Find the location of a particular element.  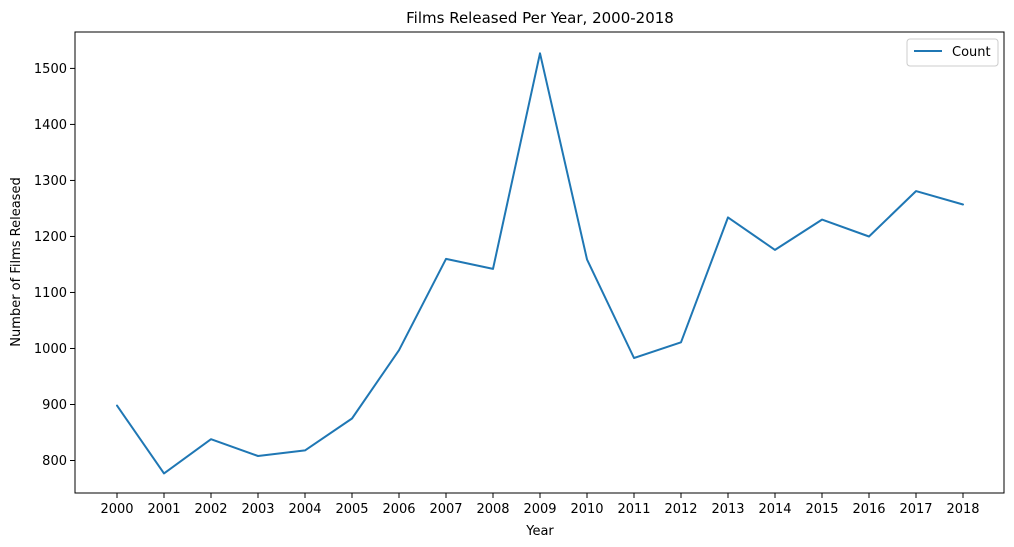

x-tick-label: 2009 is located at coordinates (539, 509).